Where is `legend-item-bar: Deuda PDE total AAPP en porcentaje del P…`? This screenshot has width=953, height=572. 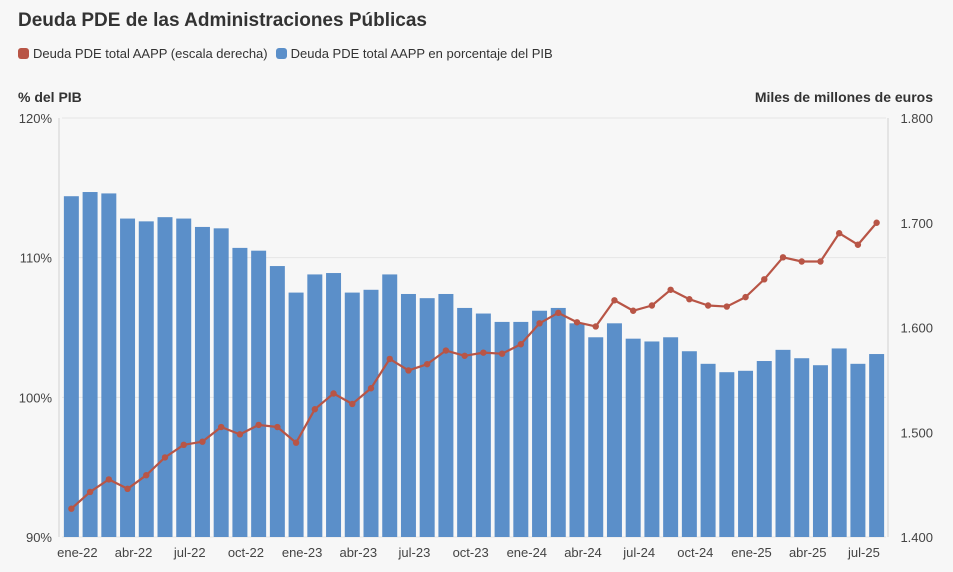 legend-item-bar: Deuda PDE total AAPP en porcentaje del P… is located at coordinates (414, 53).